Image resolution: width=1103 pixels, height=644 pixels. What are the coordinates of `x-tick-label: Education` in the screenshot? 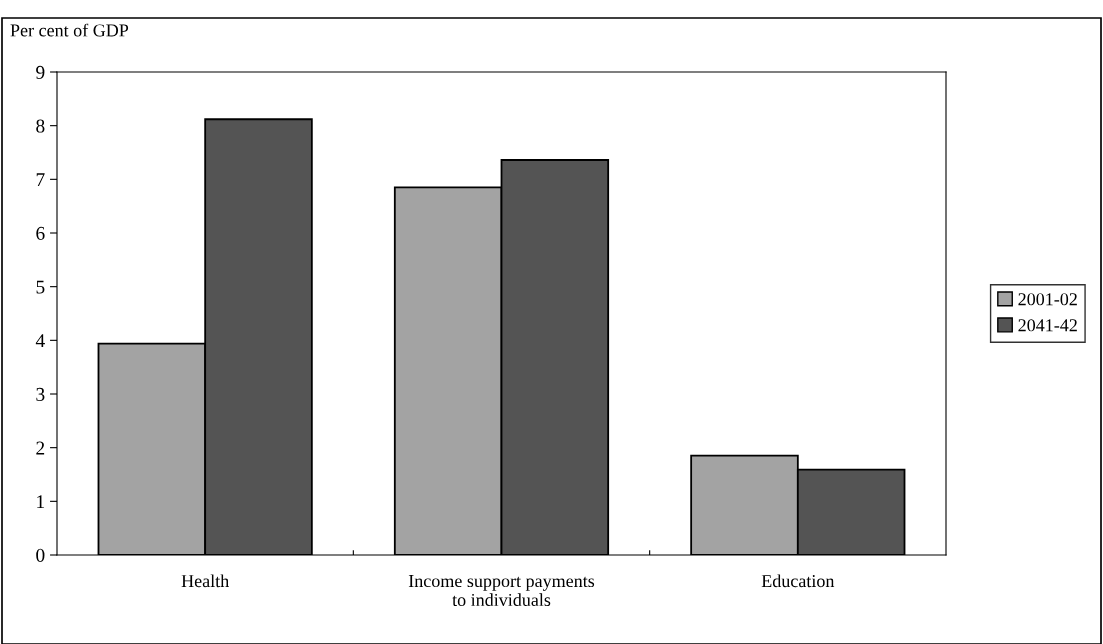 It's located at (798, 581).